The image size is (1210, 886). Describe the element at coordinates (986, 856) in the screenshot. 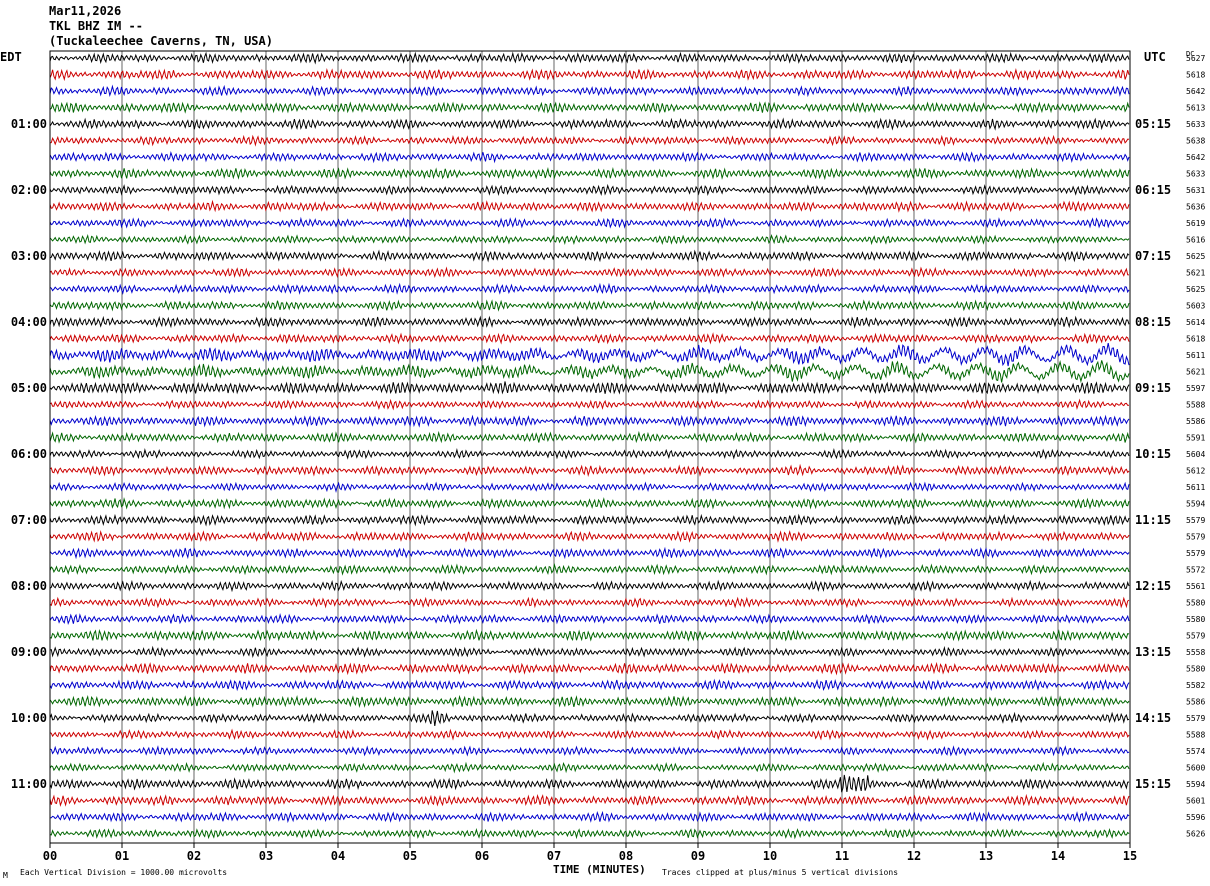

I see `x-tick-label-13: 13` at that location.